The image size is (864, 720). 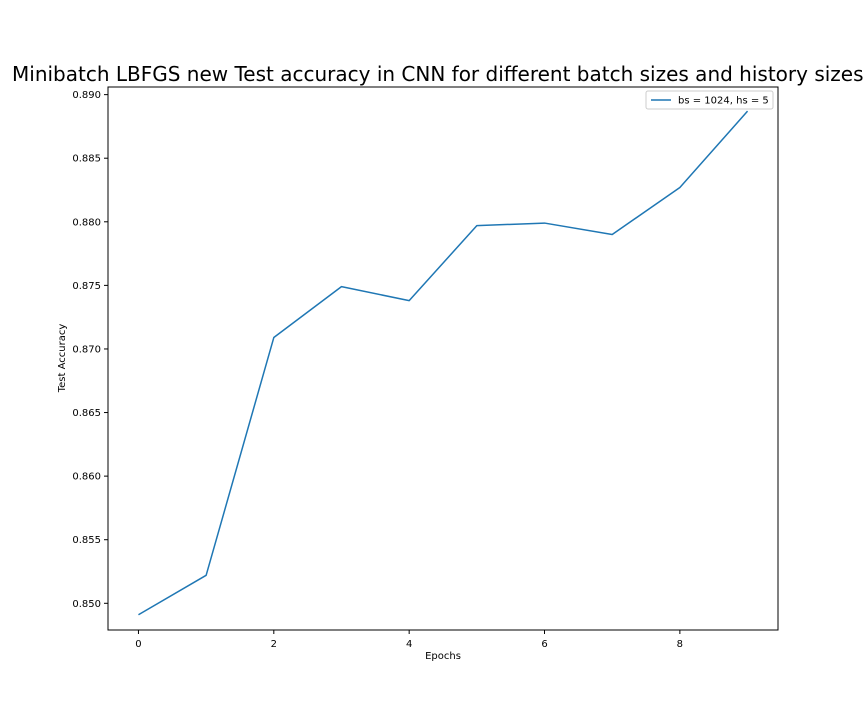 What do you see at coordinates (274, 644) in the screenshot?
I see `x-tick-label: 2` at bounding box center [274, 644].